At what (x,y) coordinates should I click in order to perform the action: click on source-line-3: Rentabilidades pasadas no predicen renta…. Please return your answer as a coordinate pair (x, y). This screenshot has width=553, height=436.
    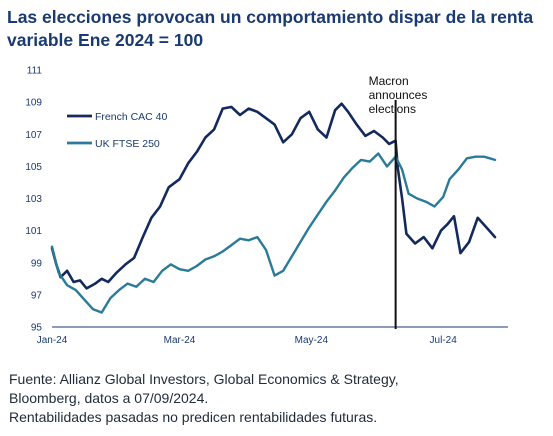
    Looking at the image, I should click on (193, 417).